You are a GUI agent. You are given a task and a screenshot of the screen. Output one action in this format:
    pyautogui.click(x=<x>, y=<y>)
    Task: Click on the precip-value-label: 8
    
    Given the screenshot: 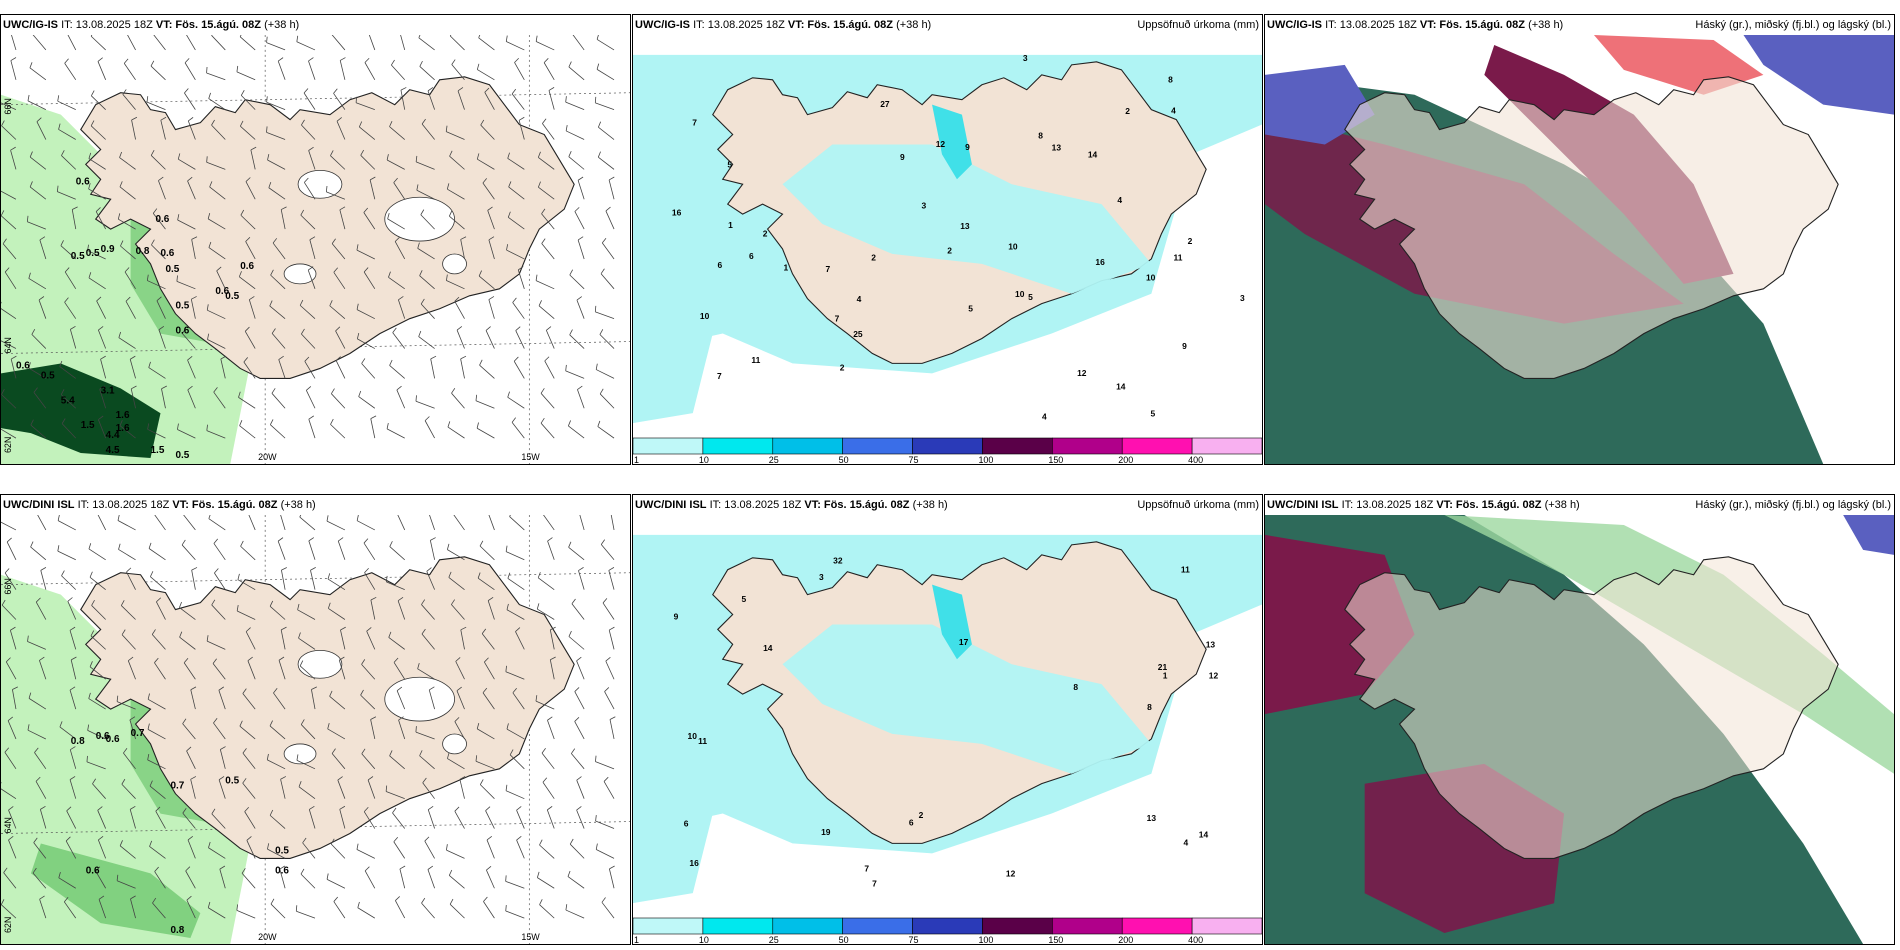 What is the action you would take?
    pyautogui.click(x=1170, y=80)
    